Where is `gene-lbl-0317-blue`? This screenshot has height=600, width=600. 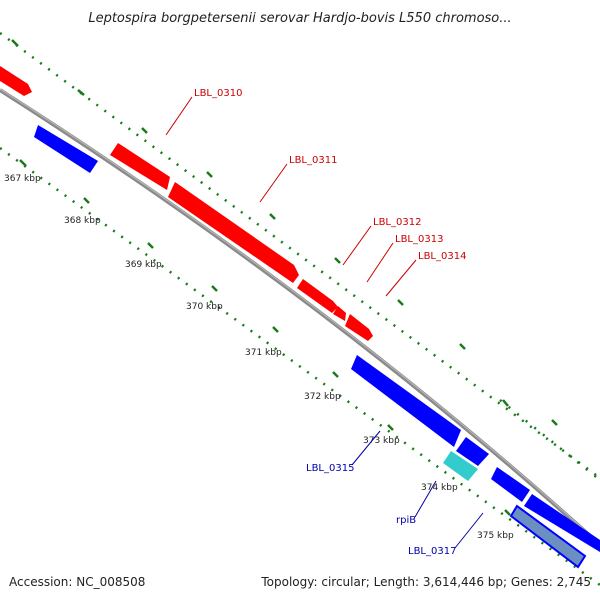 gene-lbl-0317-blue is located at coordinates (510, 484).